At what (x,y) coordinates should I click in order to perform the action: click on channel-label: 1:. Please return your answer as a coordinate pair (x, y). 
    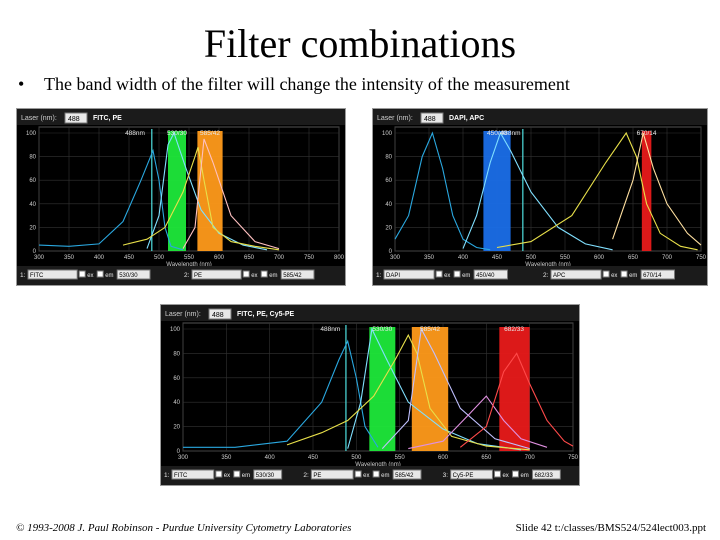
    Looking at the image, I should click on (379, 275).